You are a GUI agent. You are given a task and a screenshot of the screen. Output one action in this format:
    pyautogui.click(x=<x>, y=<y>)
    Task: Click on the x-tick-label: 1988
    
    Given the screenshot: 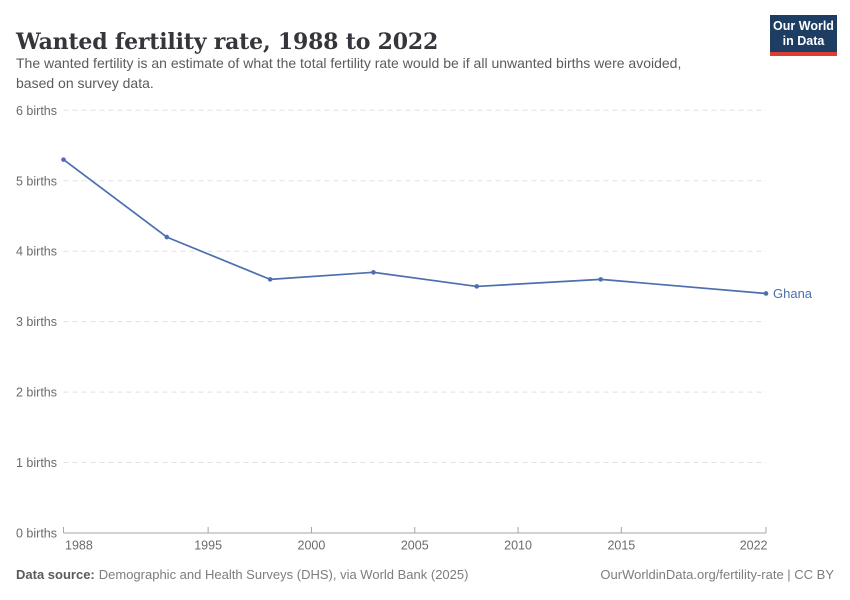 What is the action you would take?
    pyautogui.click(x=79, y=546)
    